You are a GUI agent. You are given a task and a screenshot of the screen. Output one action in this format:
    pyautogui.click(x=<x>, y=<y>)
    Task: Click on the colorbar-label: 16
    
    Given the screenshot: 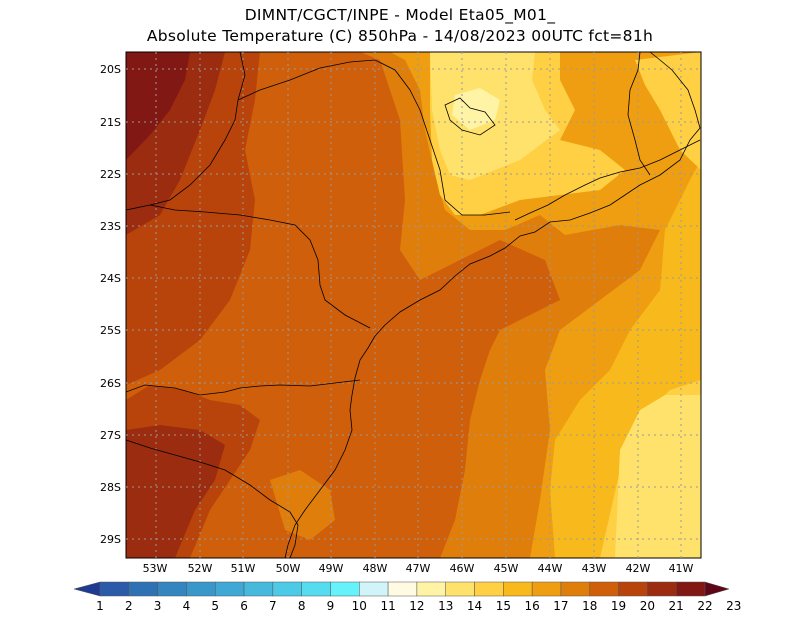 What is the action you would take?
    pyautogui.click(x=532, y=606)
    